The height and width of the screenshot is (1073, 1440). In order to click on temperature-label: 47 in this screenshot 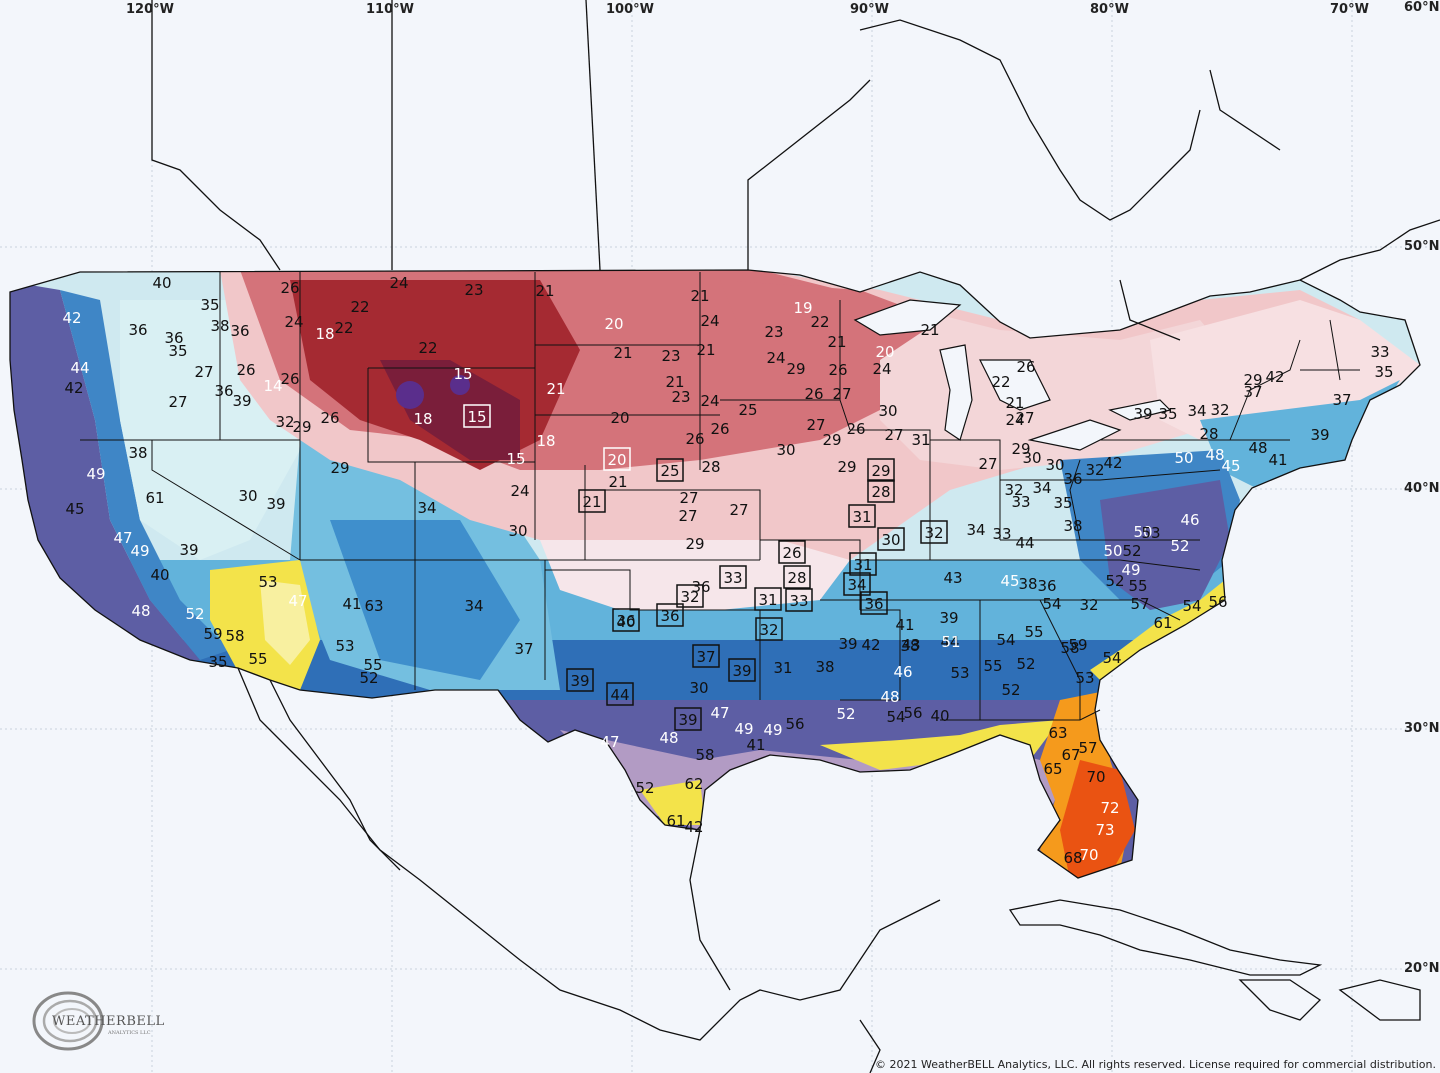, I will do `click(122, 538)`.